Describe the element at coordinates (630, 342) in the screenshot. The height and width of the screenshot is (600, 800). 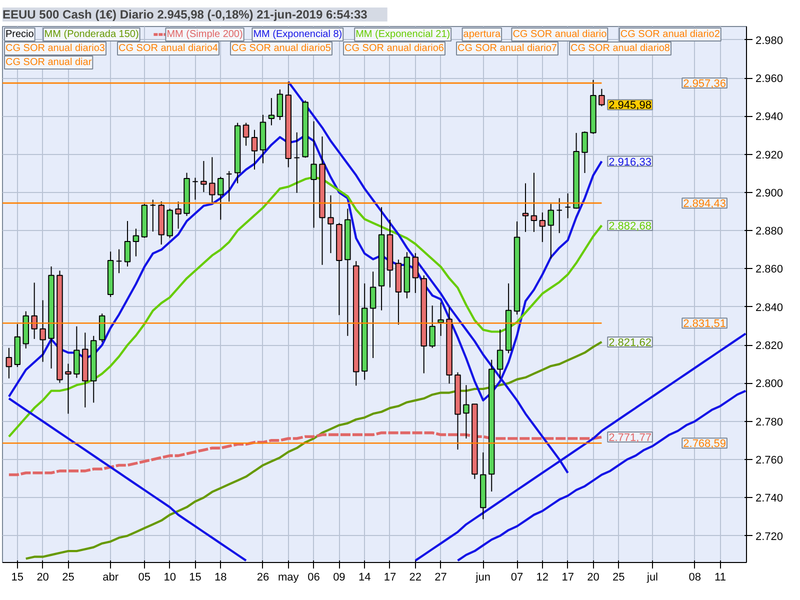
I see `data-label: 2.821,62` at that location.